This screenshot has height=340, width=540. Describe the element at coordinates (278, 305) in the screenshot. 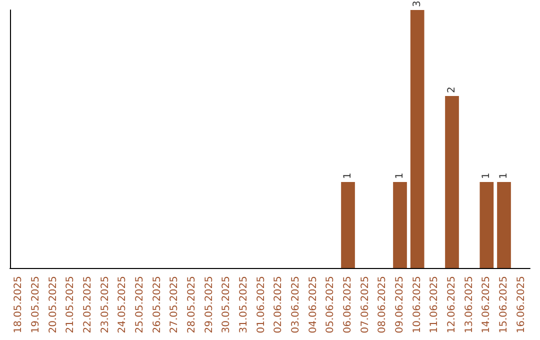

I see `x-tick-label: 02.06.2025` at that location.